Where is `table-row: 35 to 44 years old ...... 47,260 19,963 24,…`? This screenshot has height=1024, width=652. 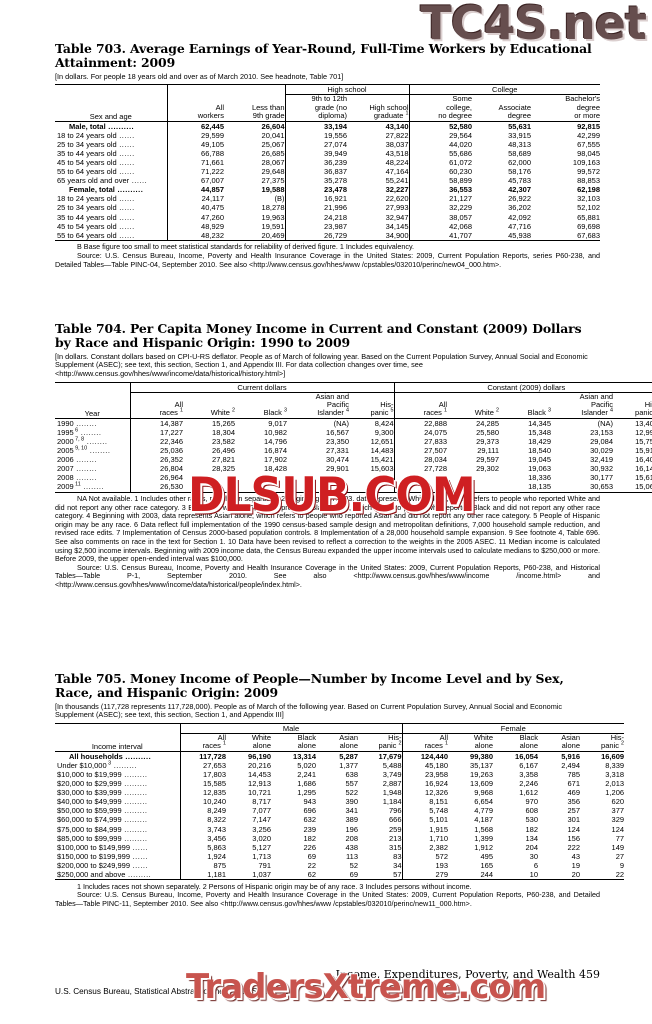 table-row: 35 to 44 years old ...... 47,260 19,963 24,… is located at coordinates (327, 217).